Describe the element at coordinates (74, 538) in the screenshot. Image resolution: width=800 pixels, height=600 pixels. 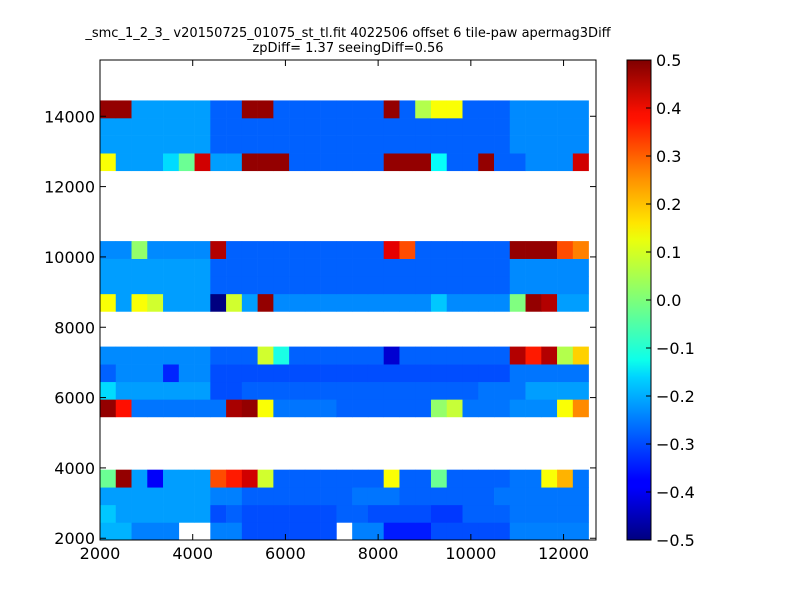
I see `y-tick-label: 2000` at that location.